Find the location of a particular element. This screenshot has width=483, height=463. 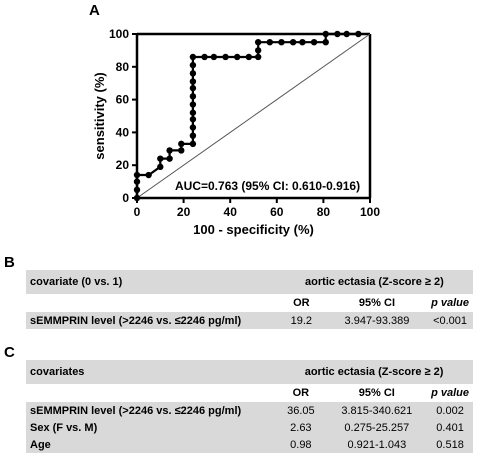

table-b-p-cell: <0.001 is located at coordinates (450, 320).